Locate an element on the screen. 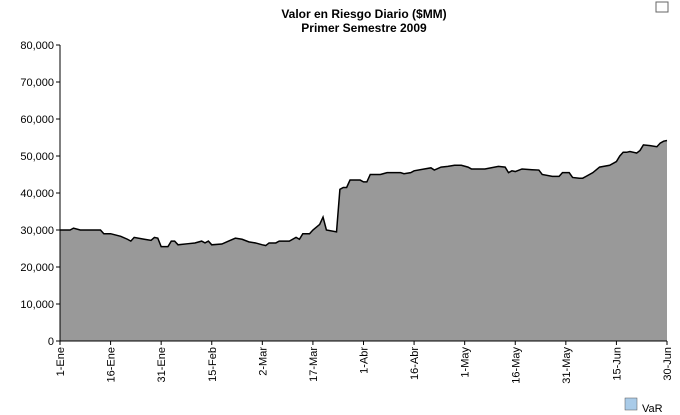 This screenshot has width=680, height=415. x-tick-label: 31-May is located at coordinates (567, 365).